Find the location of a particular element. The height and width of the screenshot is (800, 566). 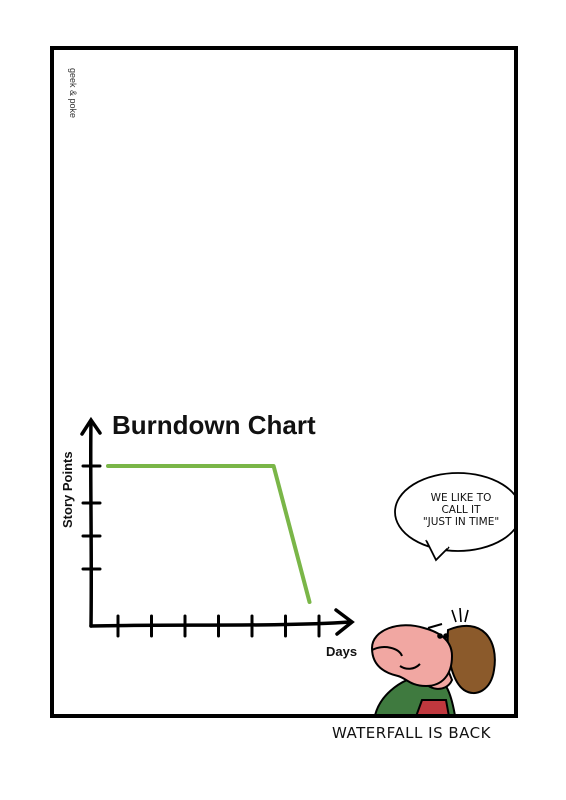

character-eyebrow is located at coordinates (435, 626).